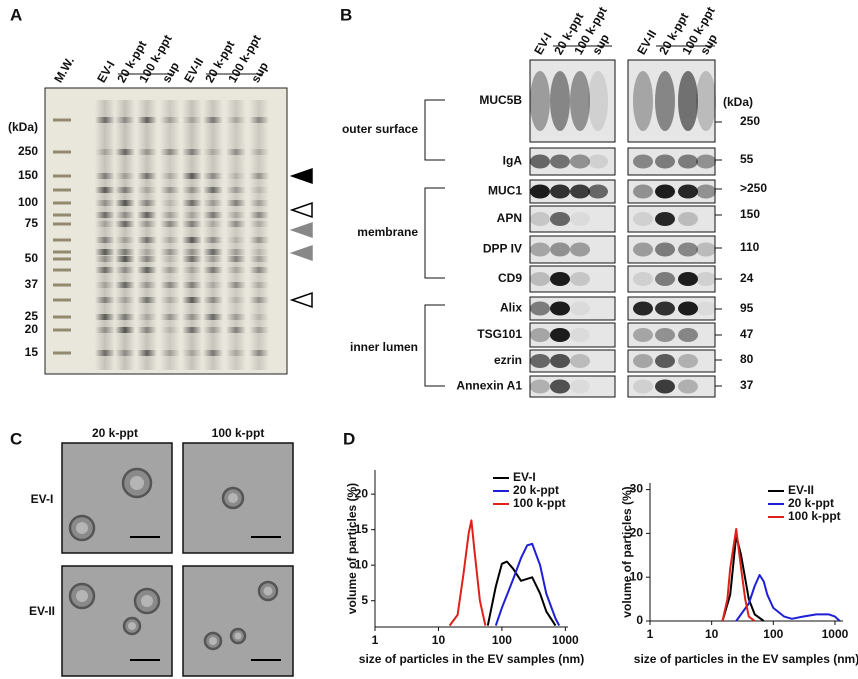  I want to click on protein-label: Alix, so click(511, 308).